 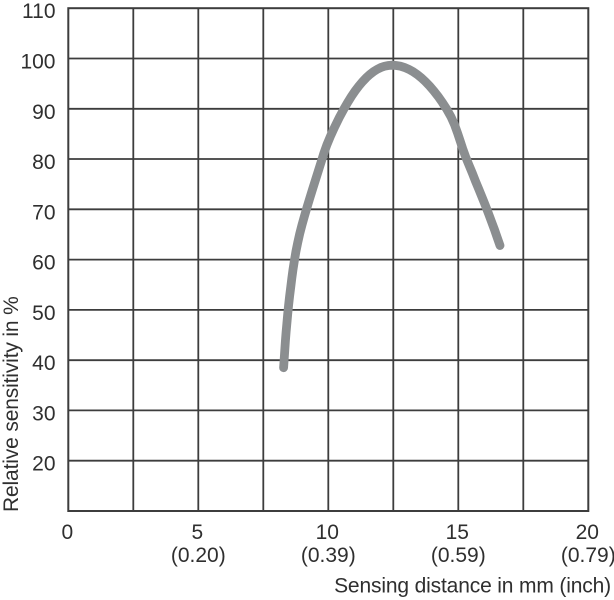 What do you see at coordinates (198, 555) in the screenshot?
I see `svg-text: (0.20)` at bounding box center [198, 555].